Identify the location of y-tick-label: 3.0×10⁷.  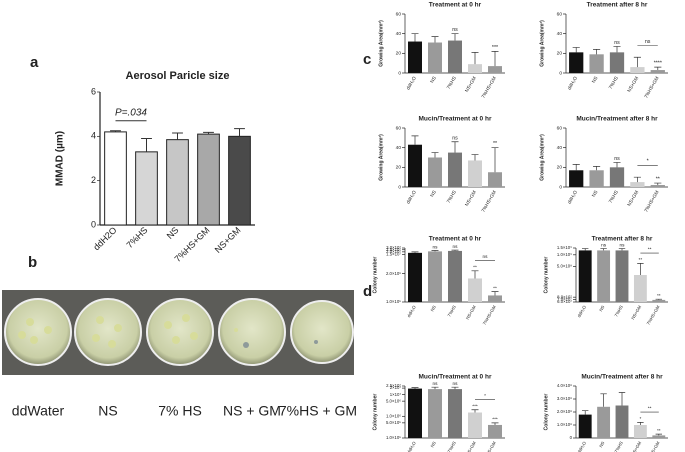
(393, 247).